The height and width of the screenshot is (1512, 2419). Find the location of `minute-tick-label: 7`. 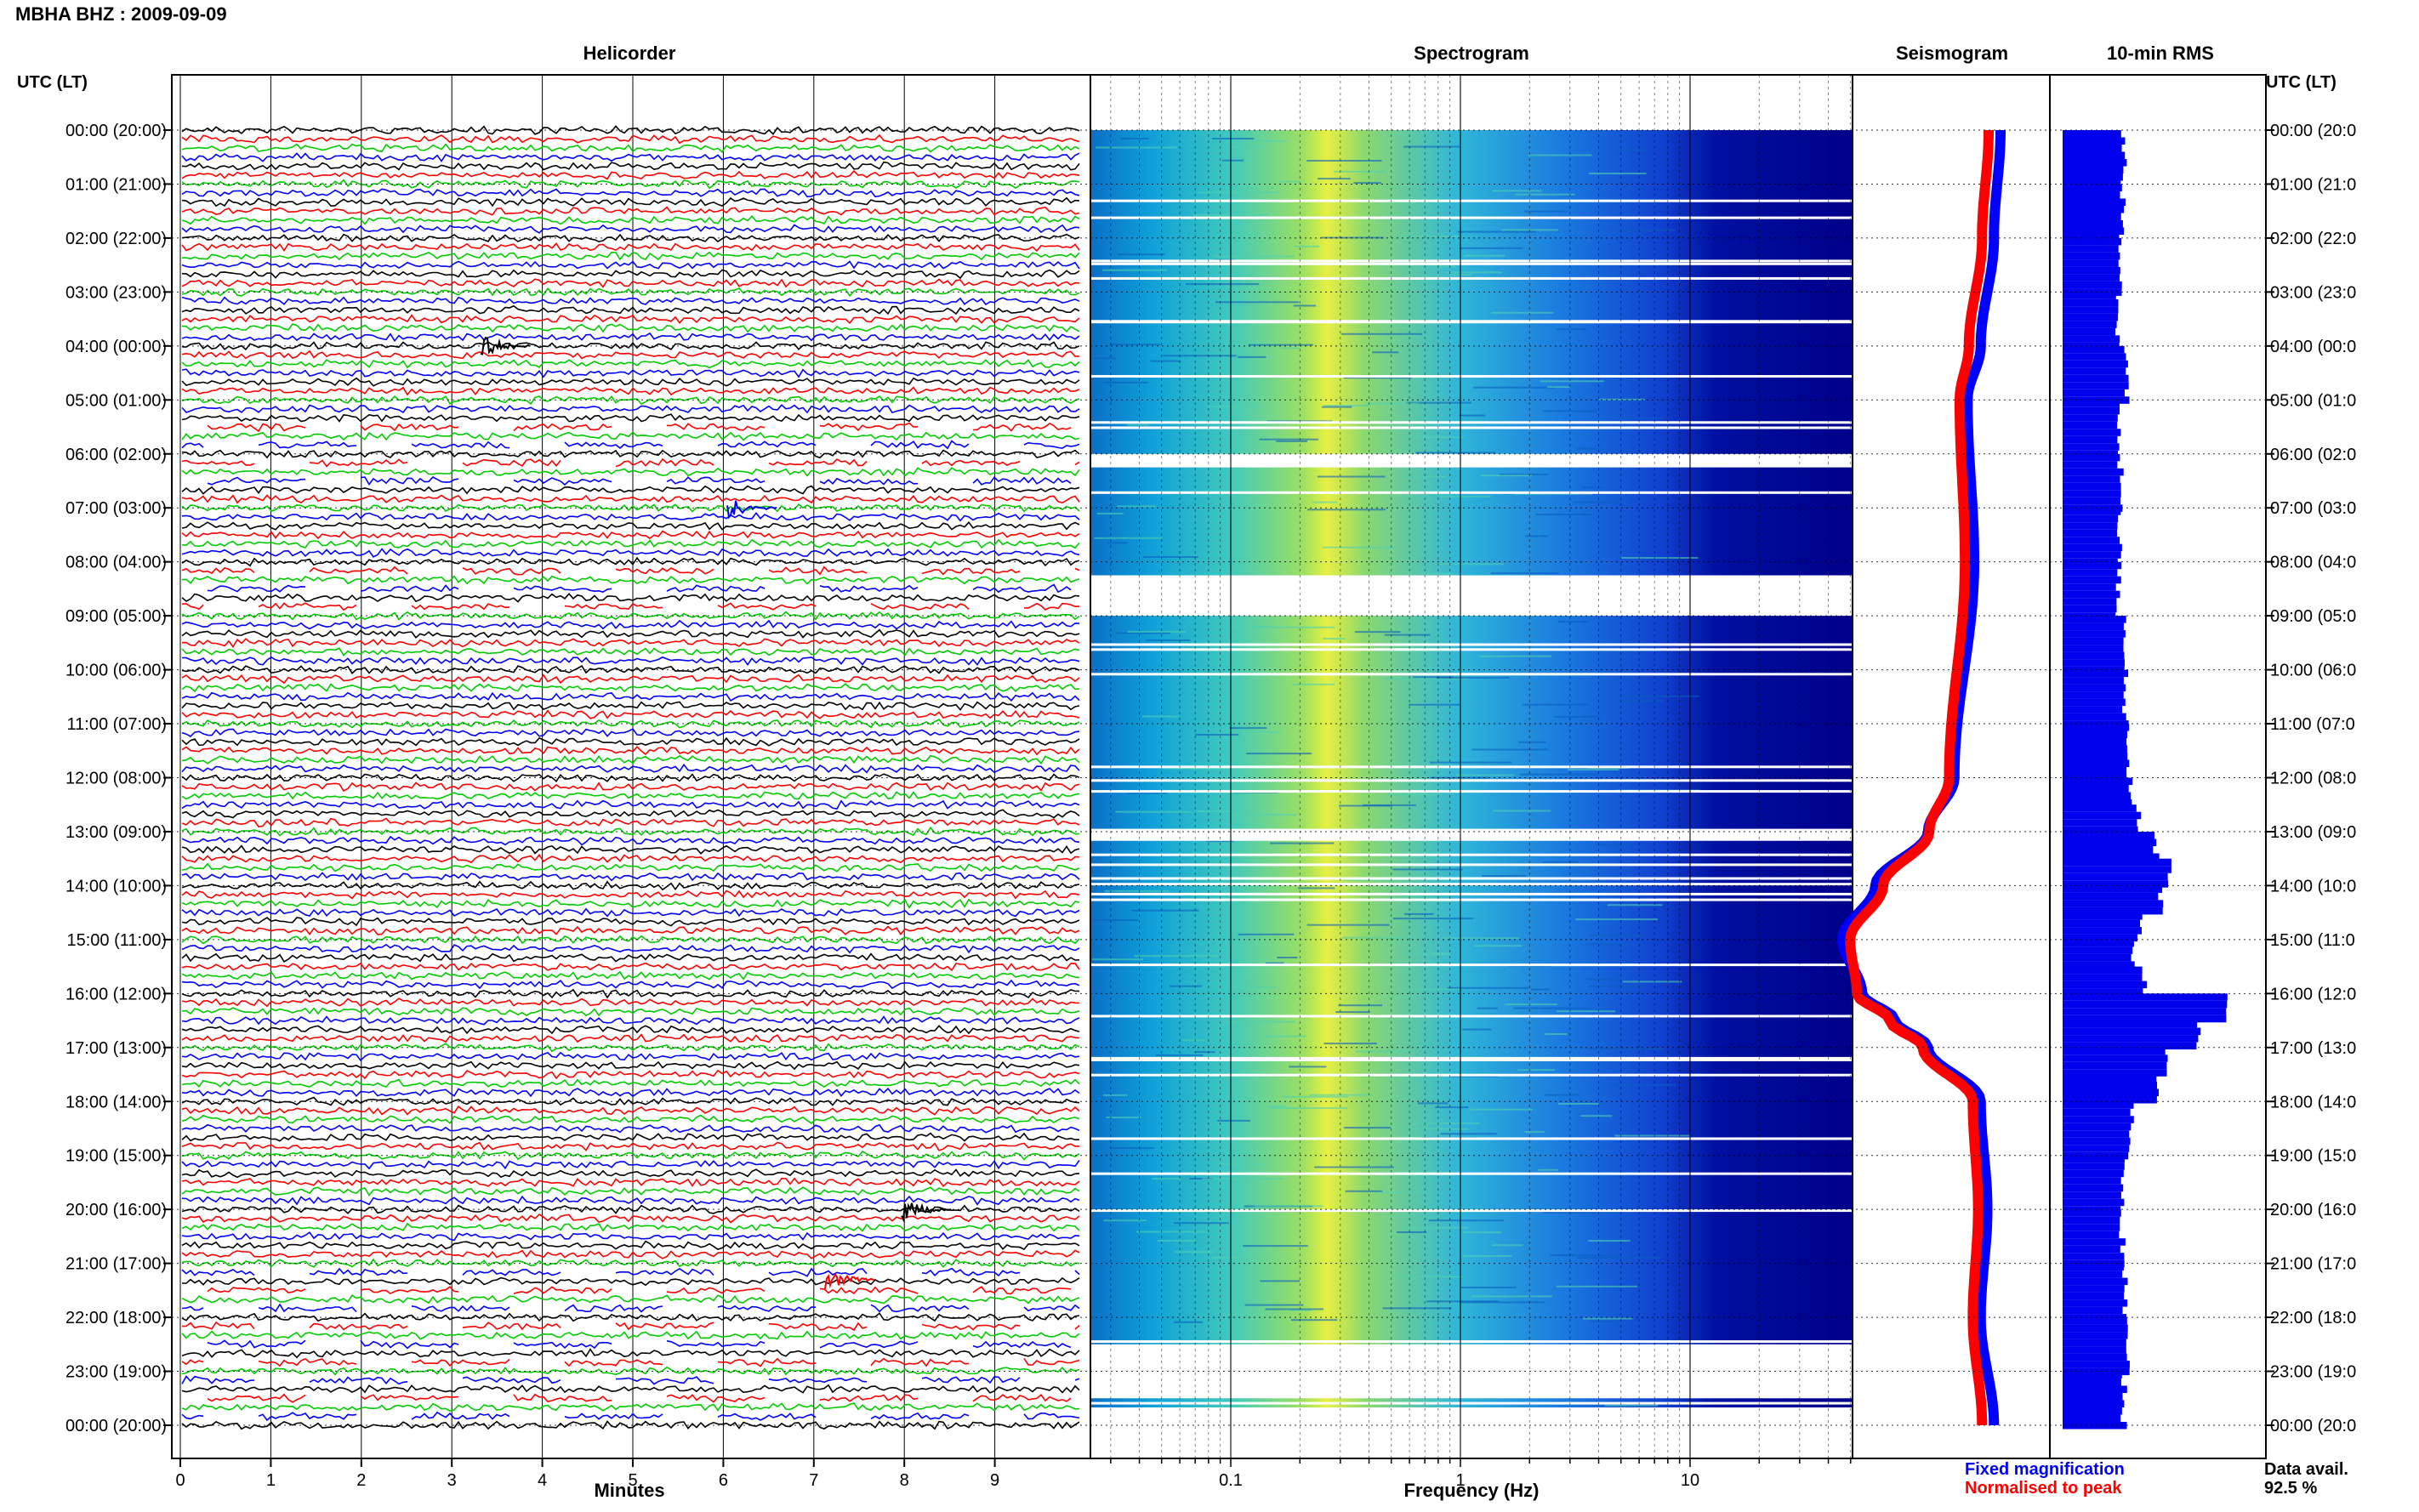

minute-tick-label: 7 is located at coordinates (813, 1480).